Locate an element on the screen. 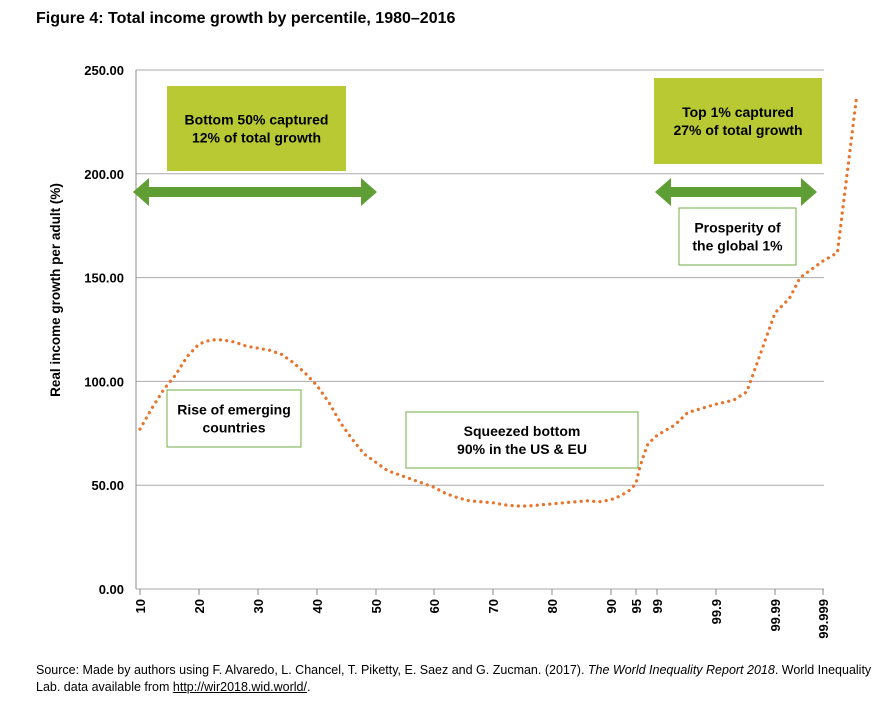 Image resolution: width=894 pixels, height=706 pixels. annotation-top-1-box is located at coordinates (738, 121).